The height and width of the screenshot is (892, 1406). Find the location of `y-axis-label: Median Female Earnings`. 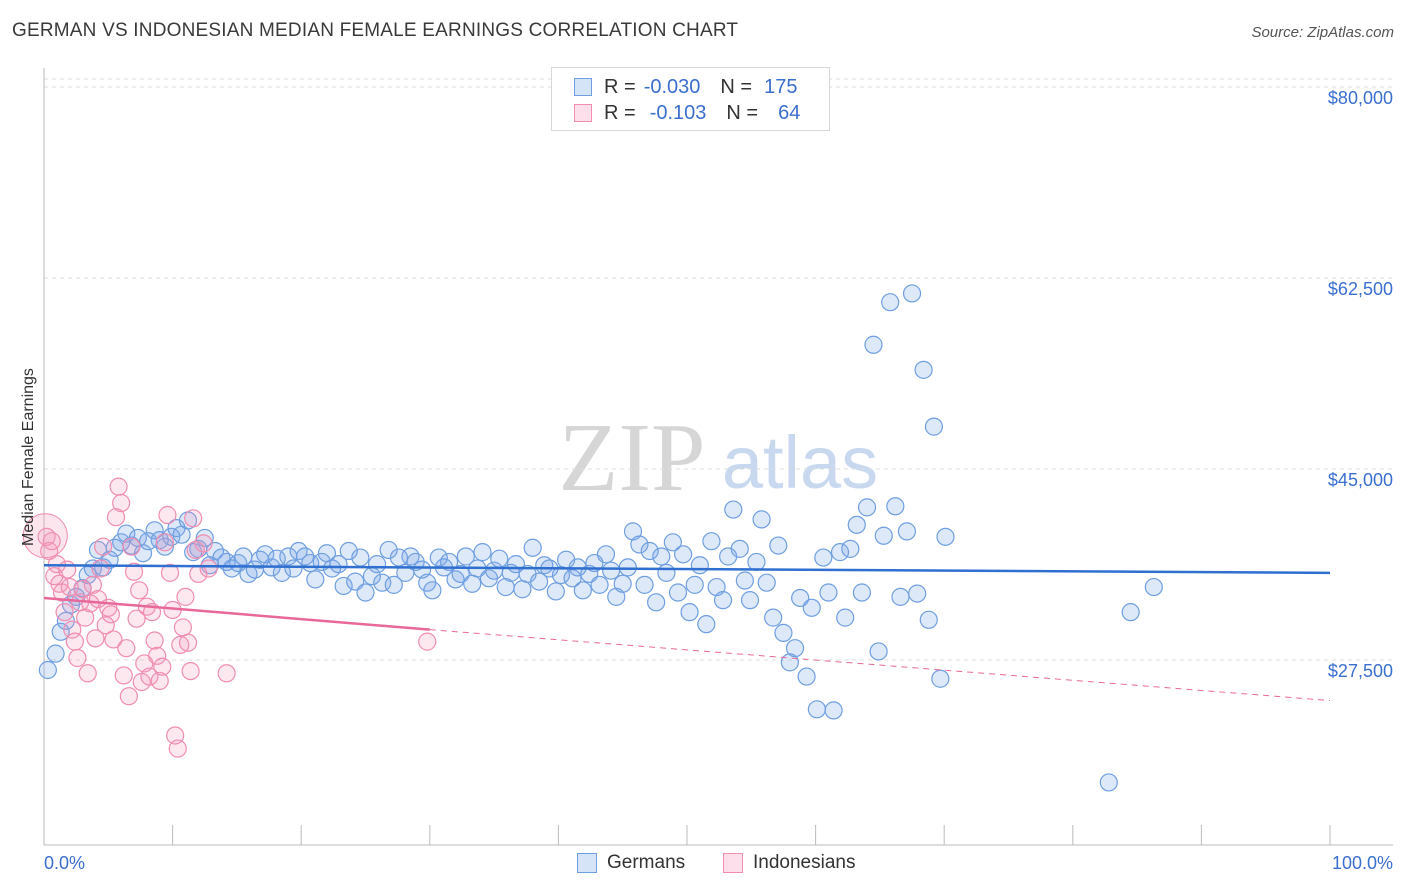

y-axis-label: Median Female Earnings is located at coordinates (28, 457).